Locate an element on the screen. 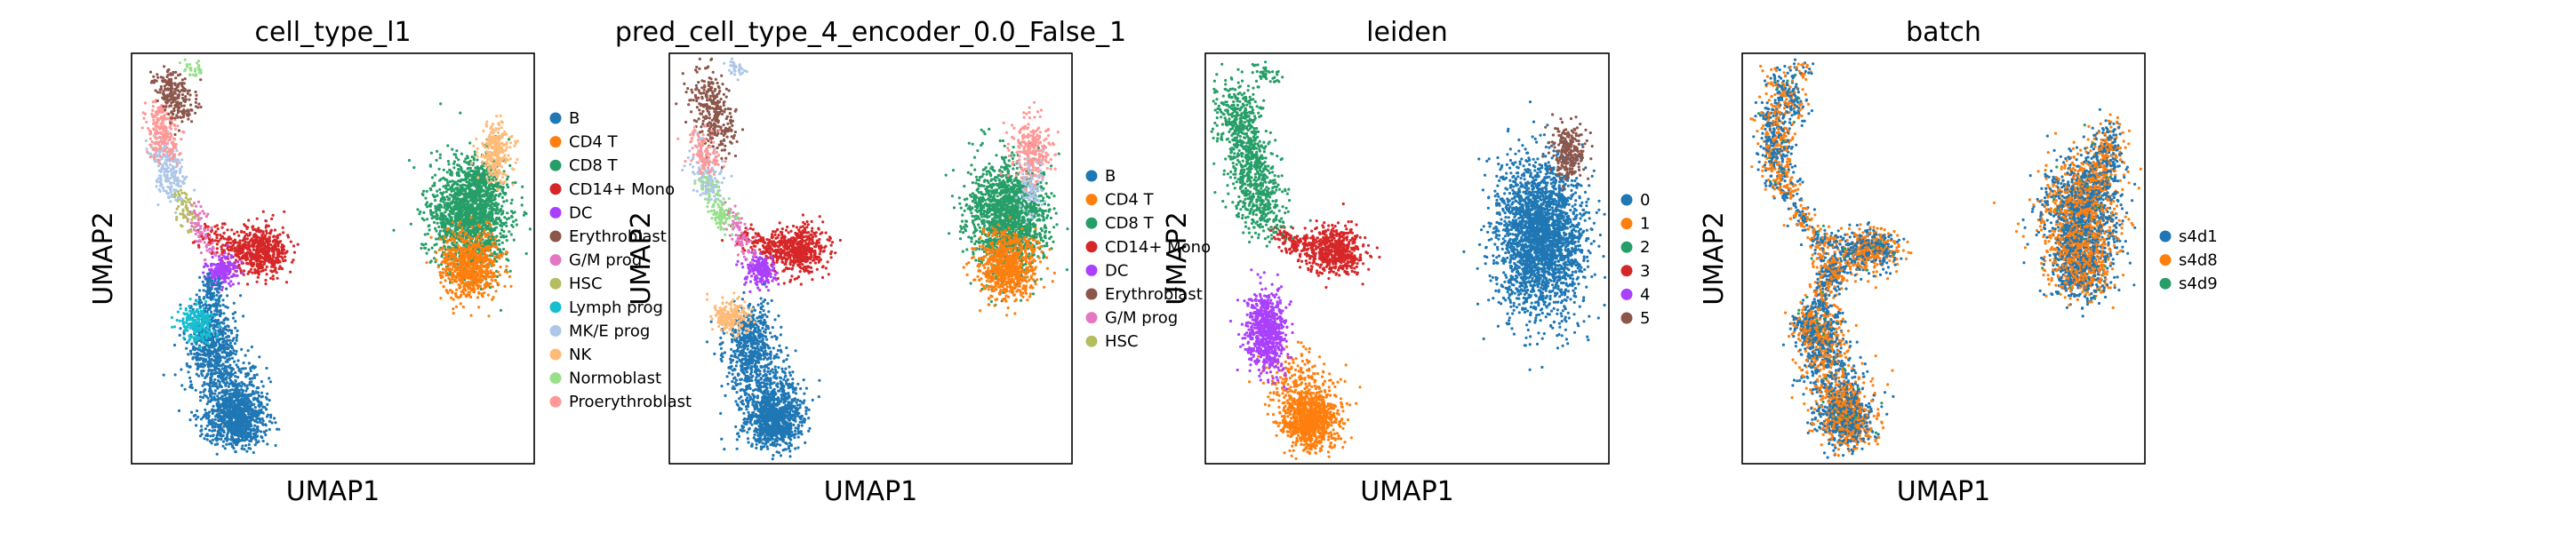 Image resolution: width=2576 pixels, height=533 pixels. legend-label: 5 is located at coordinates (1645, 318).